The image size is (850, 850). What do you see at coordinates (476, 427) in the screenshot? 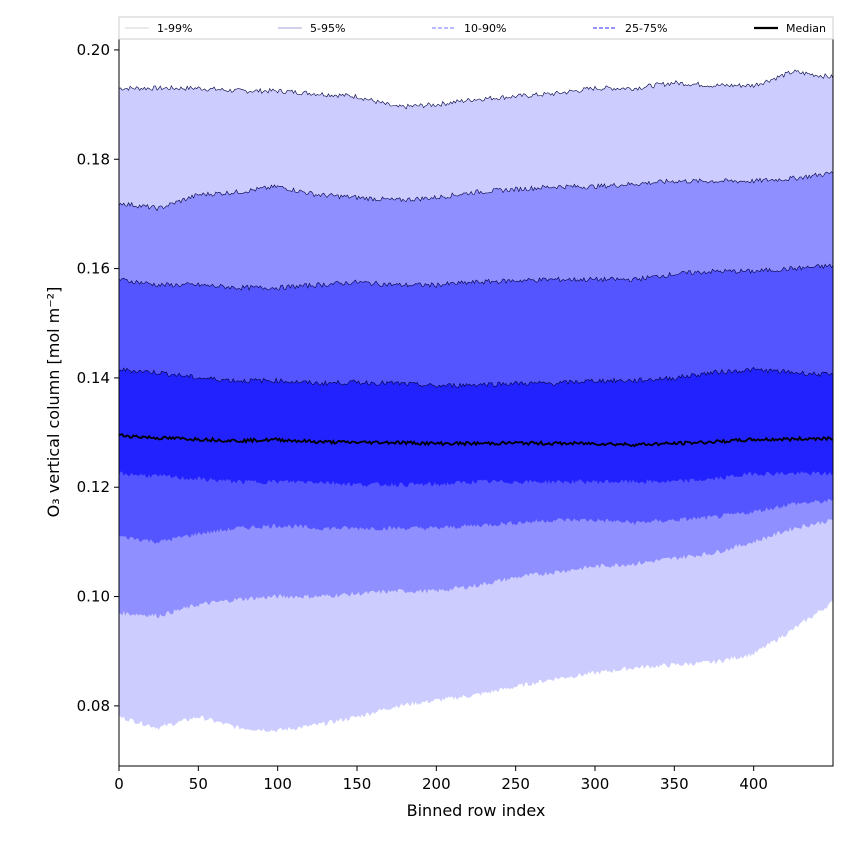
I see `band-25-75%-fill` at bounding box center [476, 427].